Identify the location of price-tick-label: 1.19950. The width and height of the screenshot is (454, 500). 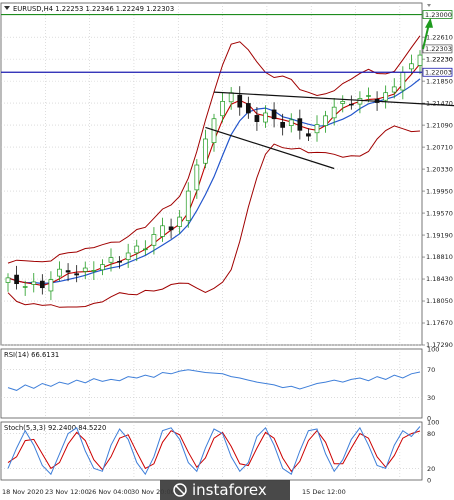
(439, 191).